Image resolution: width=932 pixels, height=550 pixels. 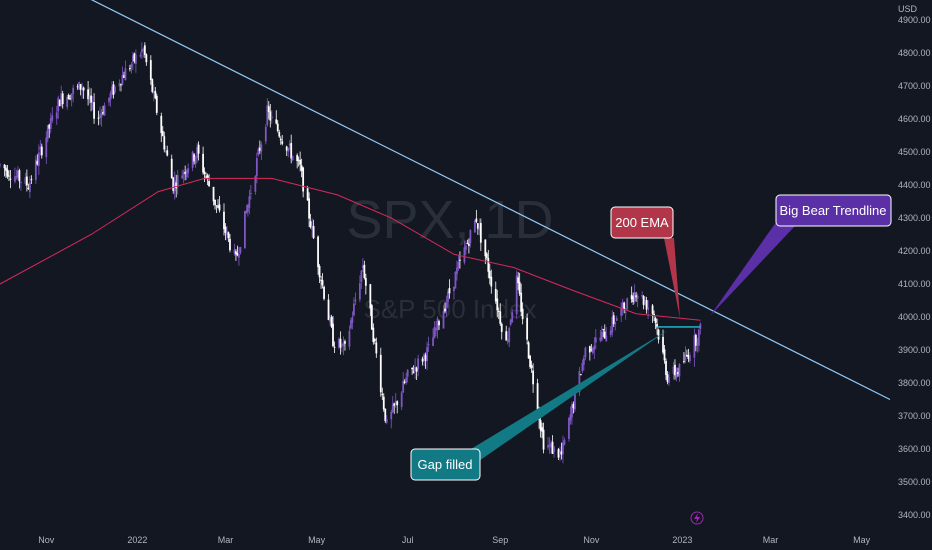 I want to click on trend-callout-label: Big Bear Trendline, so click(x=833, y=210).